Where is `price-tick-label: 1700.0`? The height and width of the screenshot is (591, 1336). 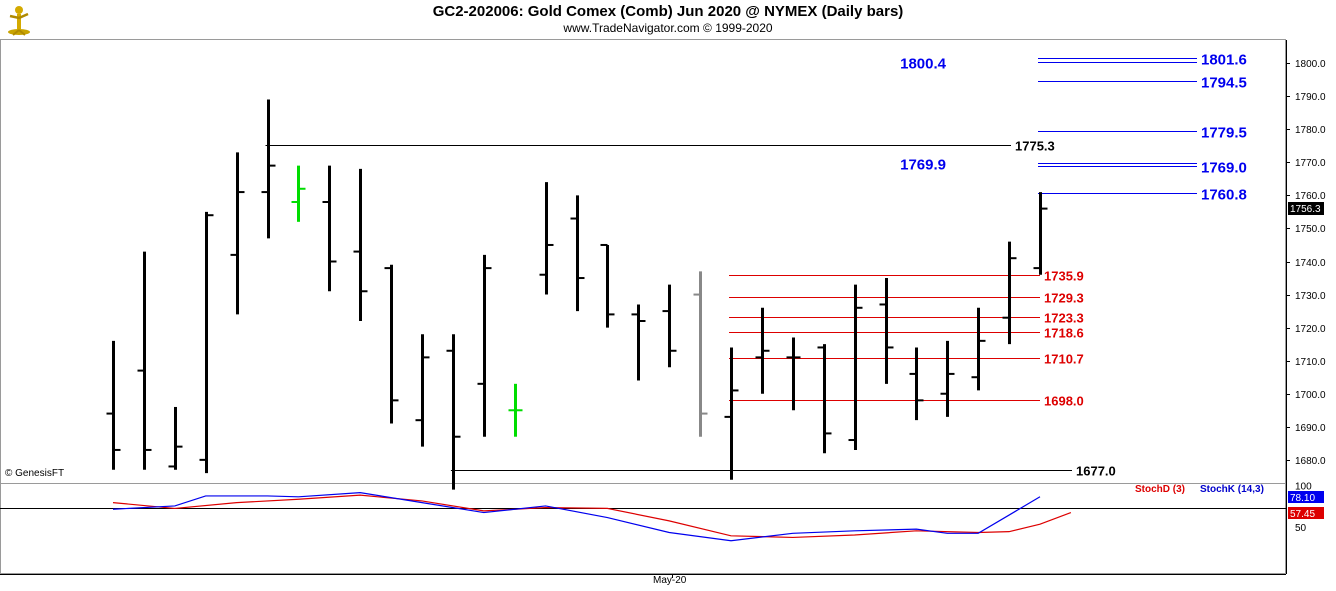 price-tick-label: 1700.0 is located at coordinates (1310, 395).